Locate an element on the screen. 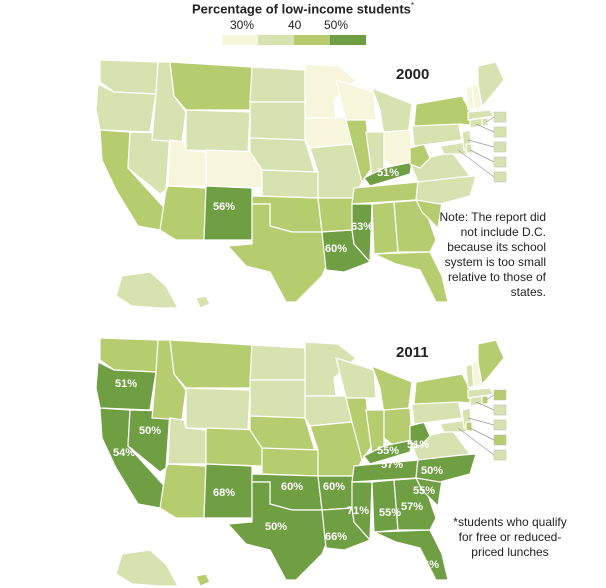  northeast-small-state-swatches-2011 is located at coordinates (482, 425).